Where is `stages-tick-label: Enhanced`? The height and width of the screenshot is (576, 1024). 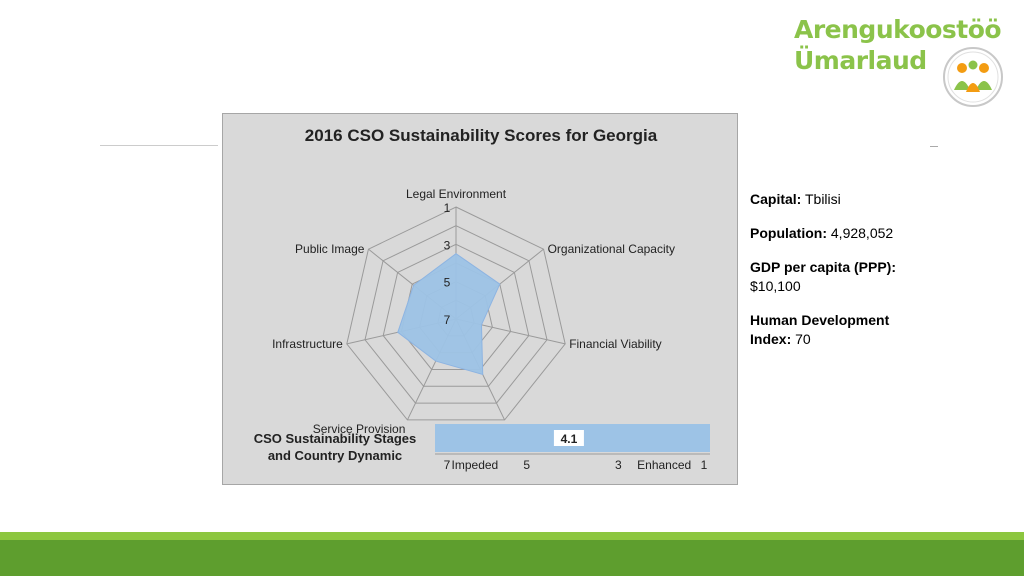
stages-tick-label: Enhanced is located at coordinates (664, 465).